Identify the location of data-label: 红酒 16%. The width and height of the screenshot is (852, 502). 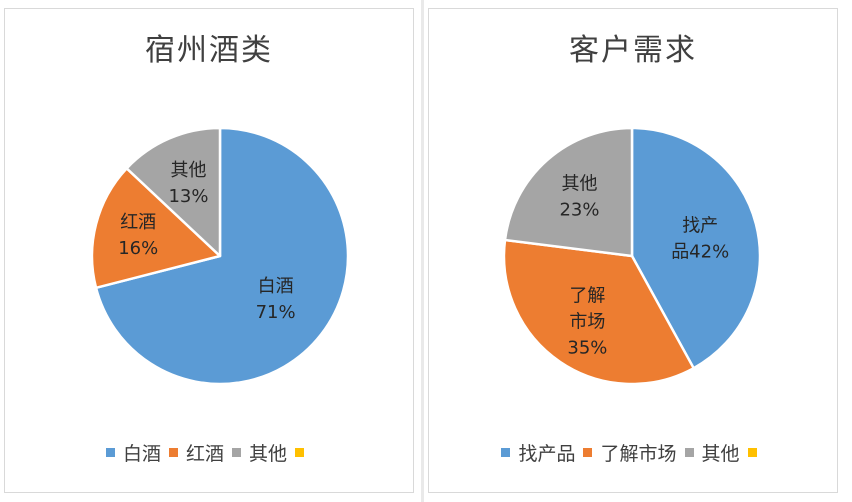
(138, 235).